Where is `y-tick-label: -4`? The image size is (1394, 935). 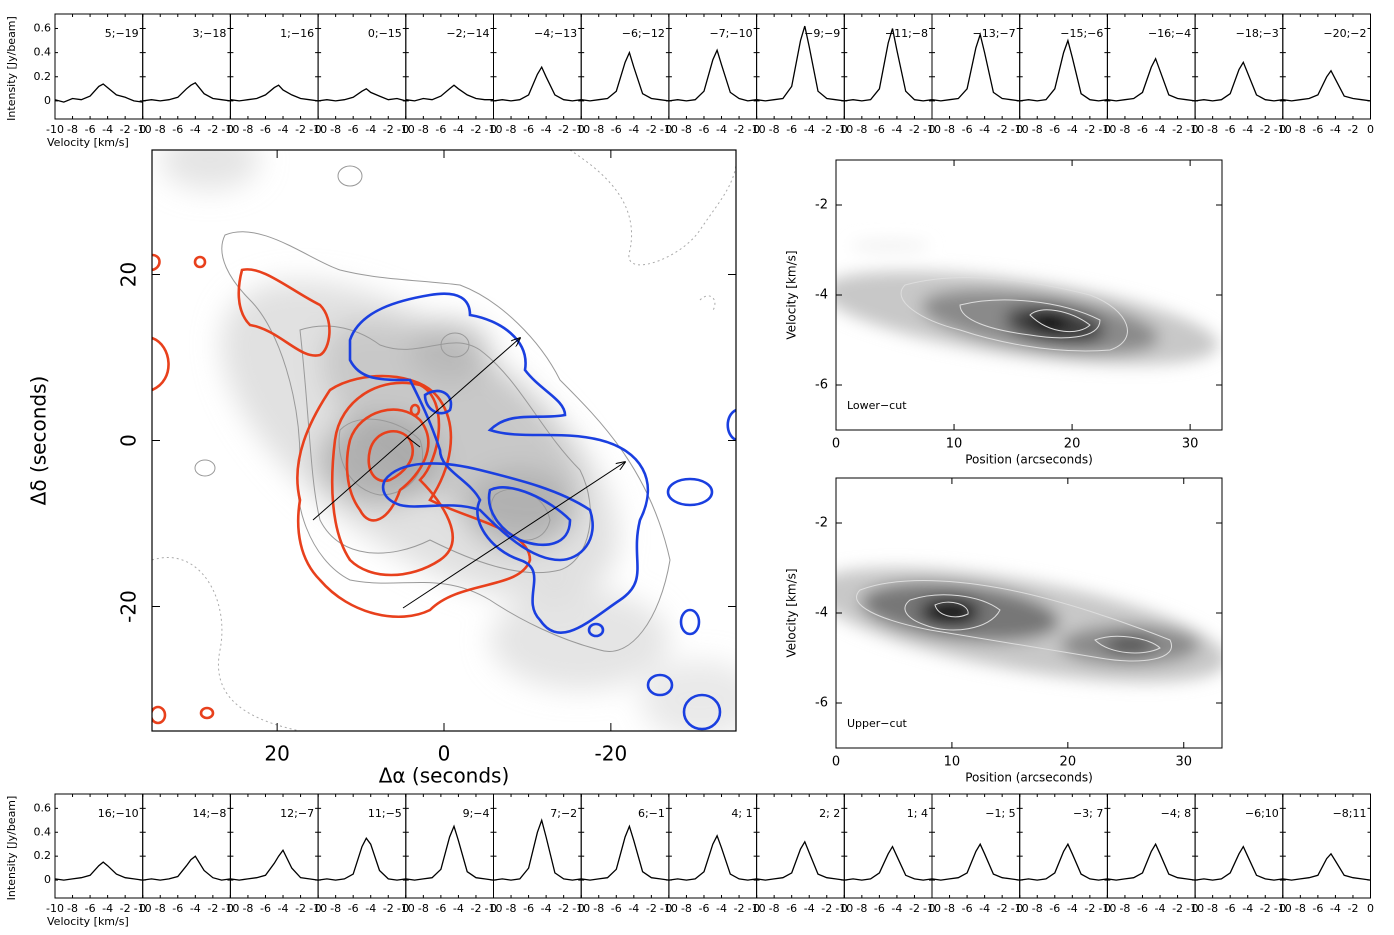
y-tick-label: -4 is located at coordinates (821, 613).